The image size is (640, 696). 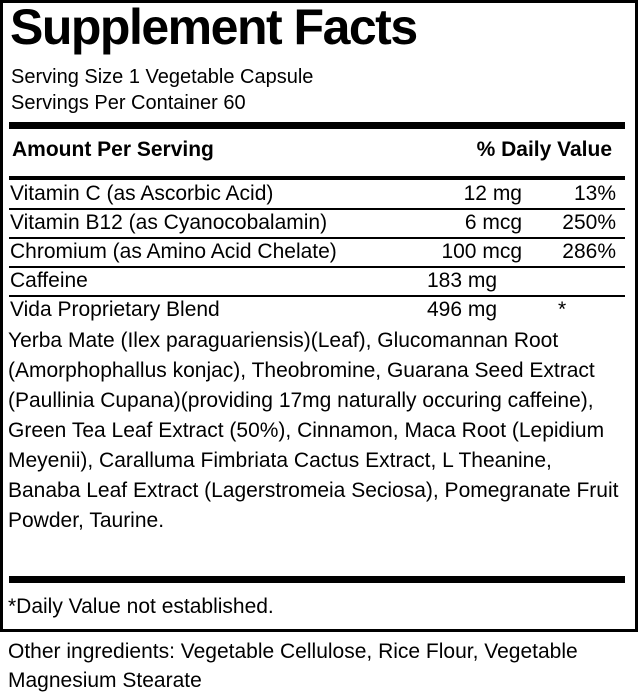 What do you see at coordinates (214, 27) in the screenshot?
I see `panel-title: Supplement Facts` at bounding box center [214, 27].